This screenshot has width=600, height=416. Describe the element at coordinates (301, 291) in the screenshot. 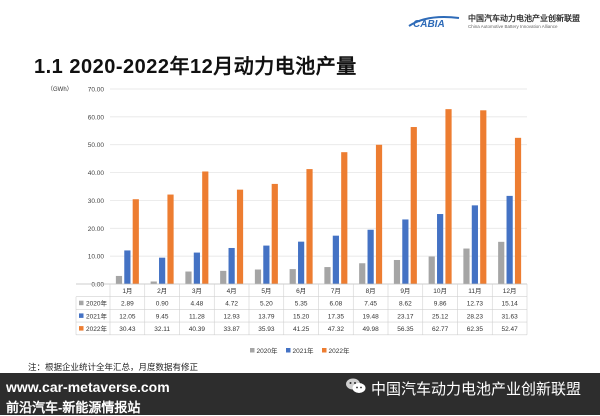

I see `x-tick-label: 6月` at that location.